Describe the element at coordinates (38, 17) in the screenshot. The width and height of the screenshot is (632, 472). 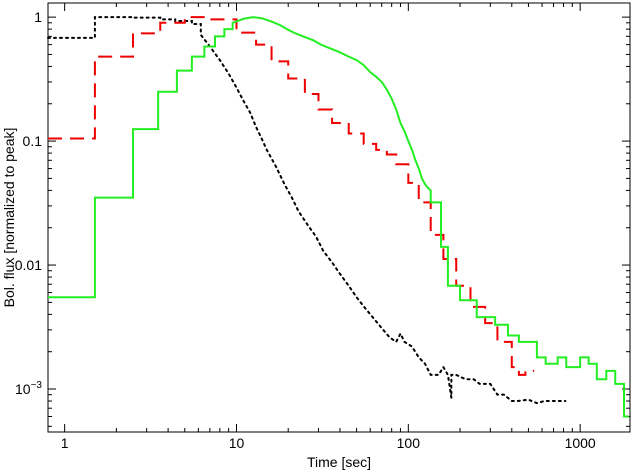
I see `y-tick-label: 1` at that location.